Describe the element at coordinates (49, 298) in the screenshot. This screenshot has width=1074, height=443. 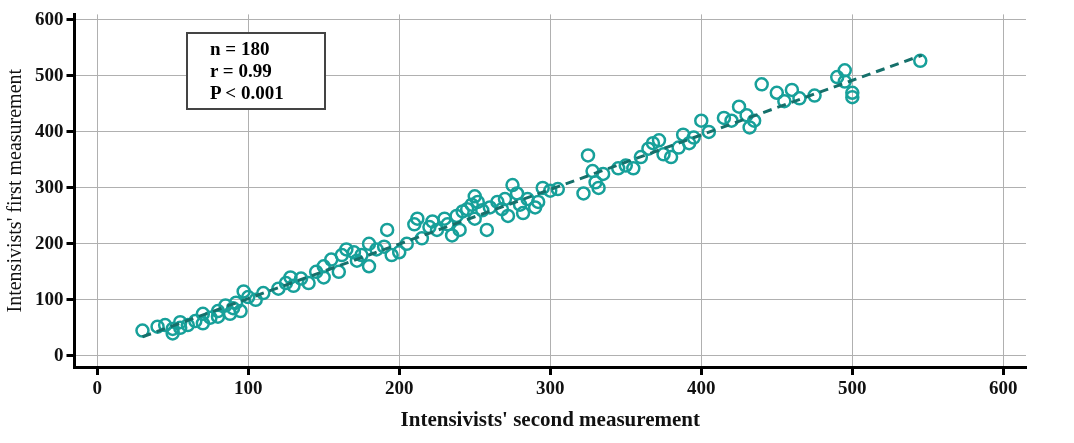
I see `y-tick-label: 100` at that location.